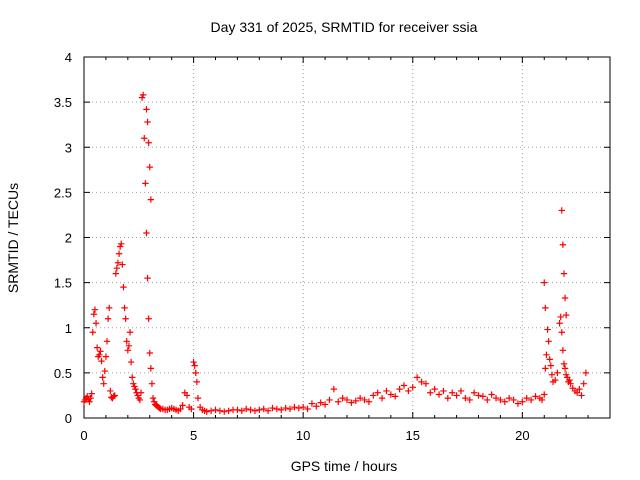  What do you see at coordinates (193, 435) in the screenshot?
I see `x-tick-label: 5` at bounding box center [193, 435].